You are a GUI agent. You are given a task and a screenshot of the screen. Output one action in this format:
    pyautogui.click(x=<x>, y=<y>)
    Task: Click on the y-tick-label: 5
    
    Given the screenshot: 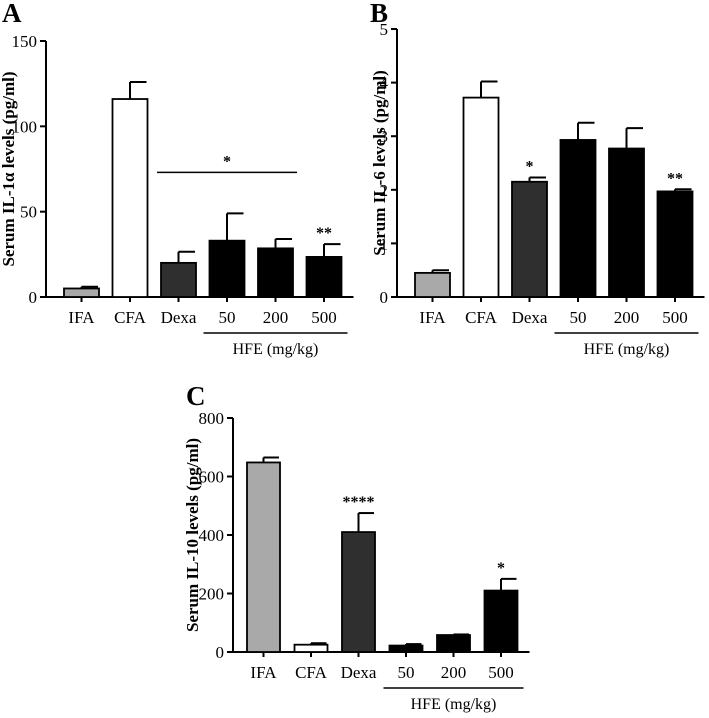 What is the action you would take?
    pyautogui.click(x=384, y=29)
    